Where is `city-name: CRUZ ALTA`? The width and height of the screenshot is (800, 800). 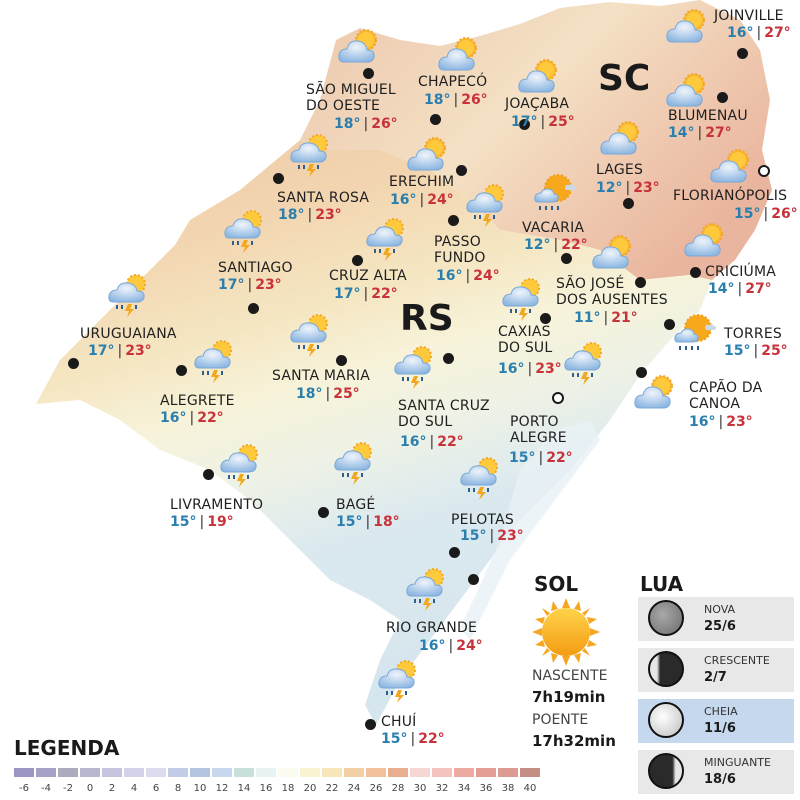 city-name: CRUZ ALTA is located at coordinates (368, 276).